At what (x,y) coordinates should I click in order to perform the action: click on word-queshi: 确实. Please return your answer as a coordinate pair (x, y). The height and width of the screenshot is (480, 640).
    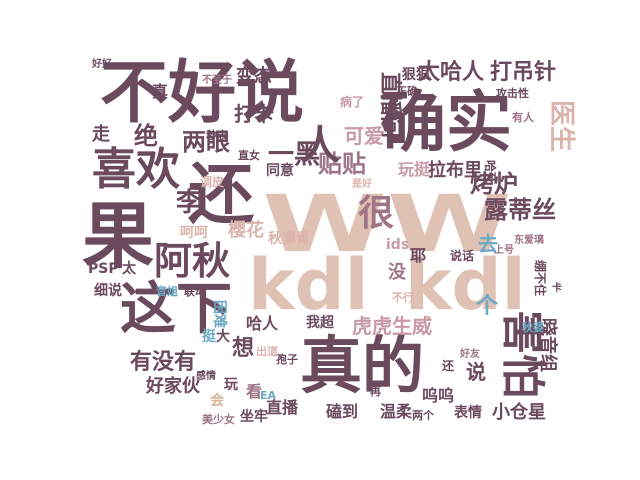
    Looking at the image, I should click on (446, 122).